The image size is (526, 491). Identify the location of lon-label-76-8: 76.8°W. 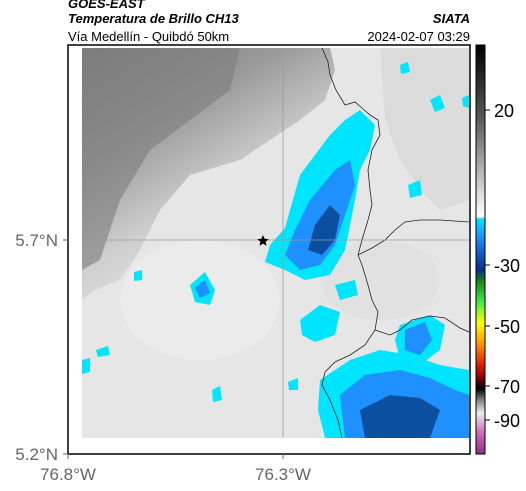
(68, 474).